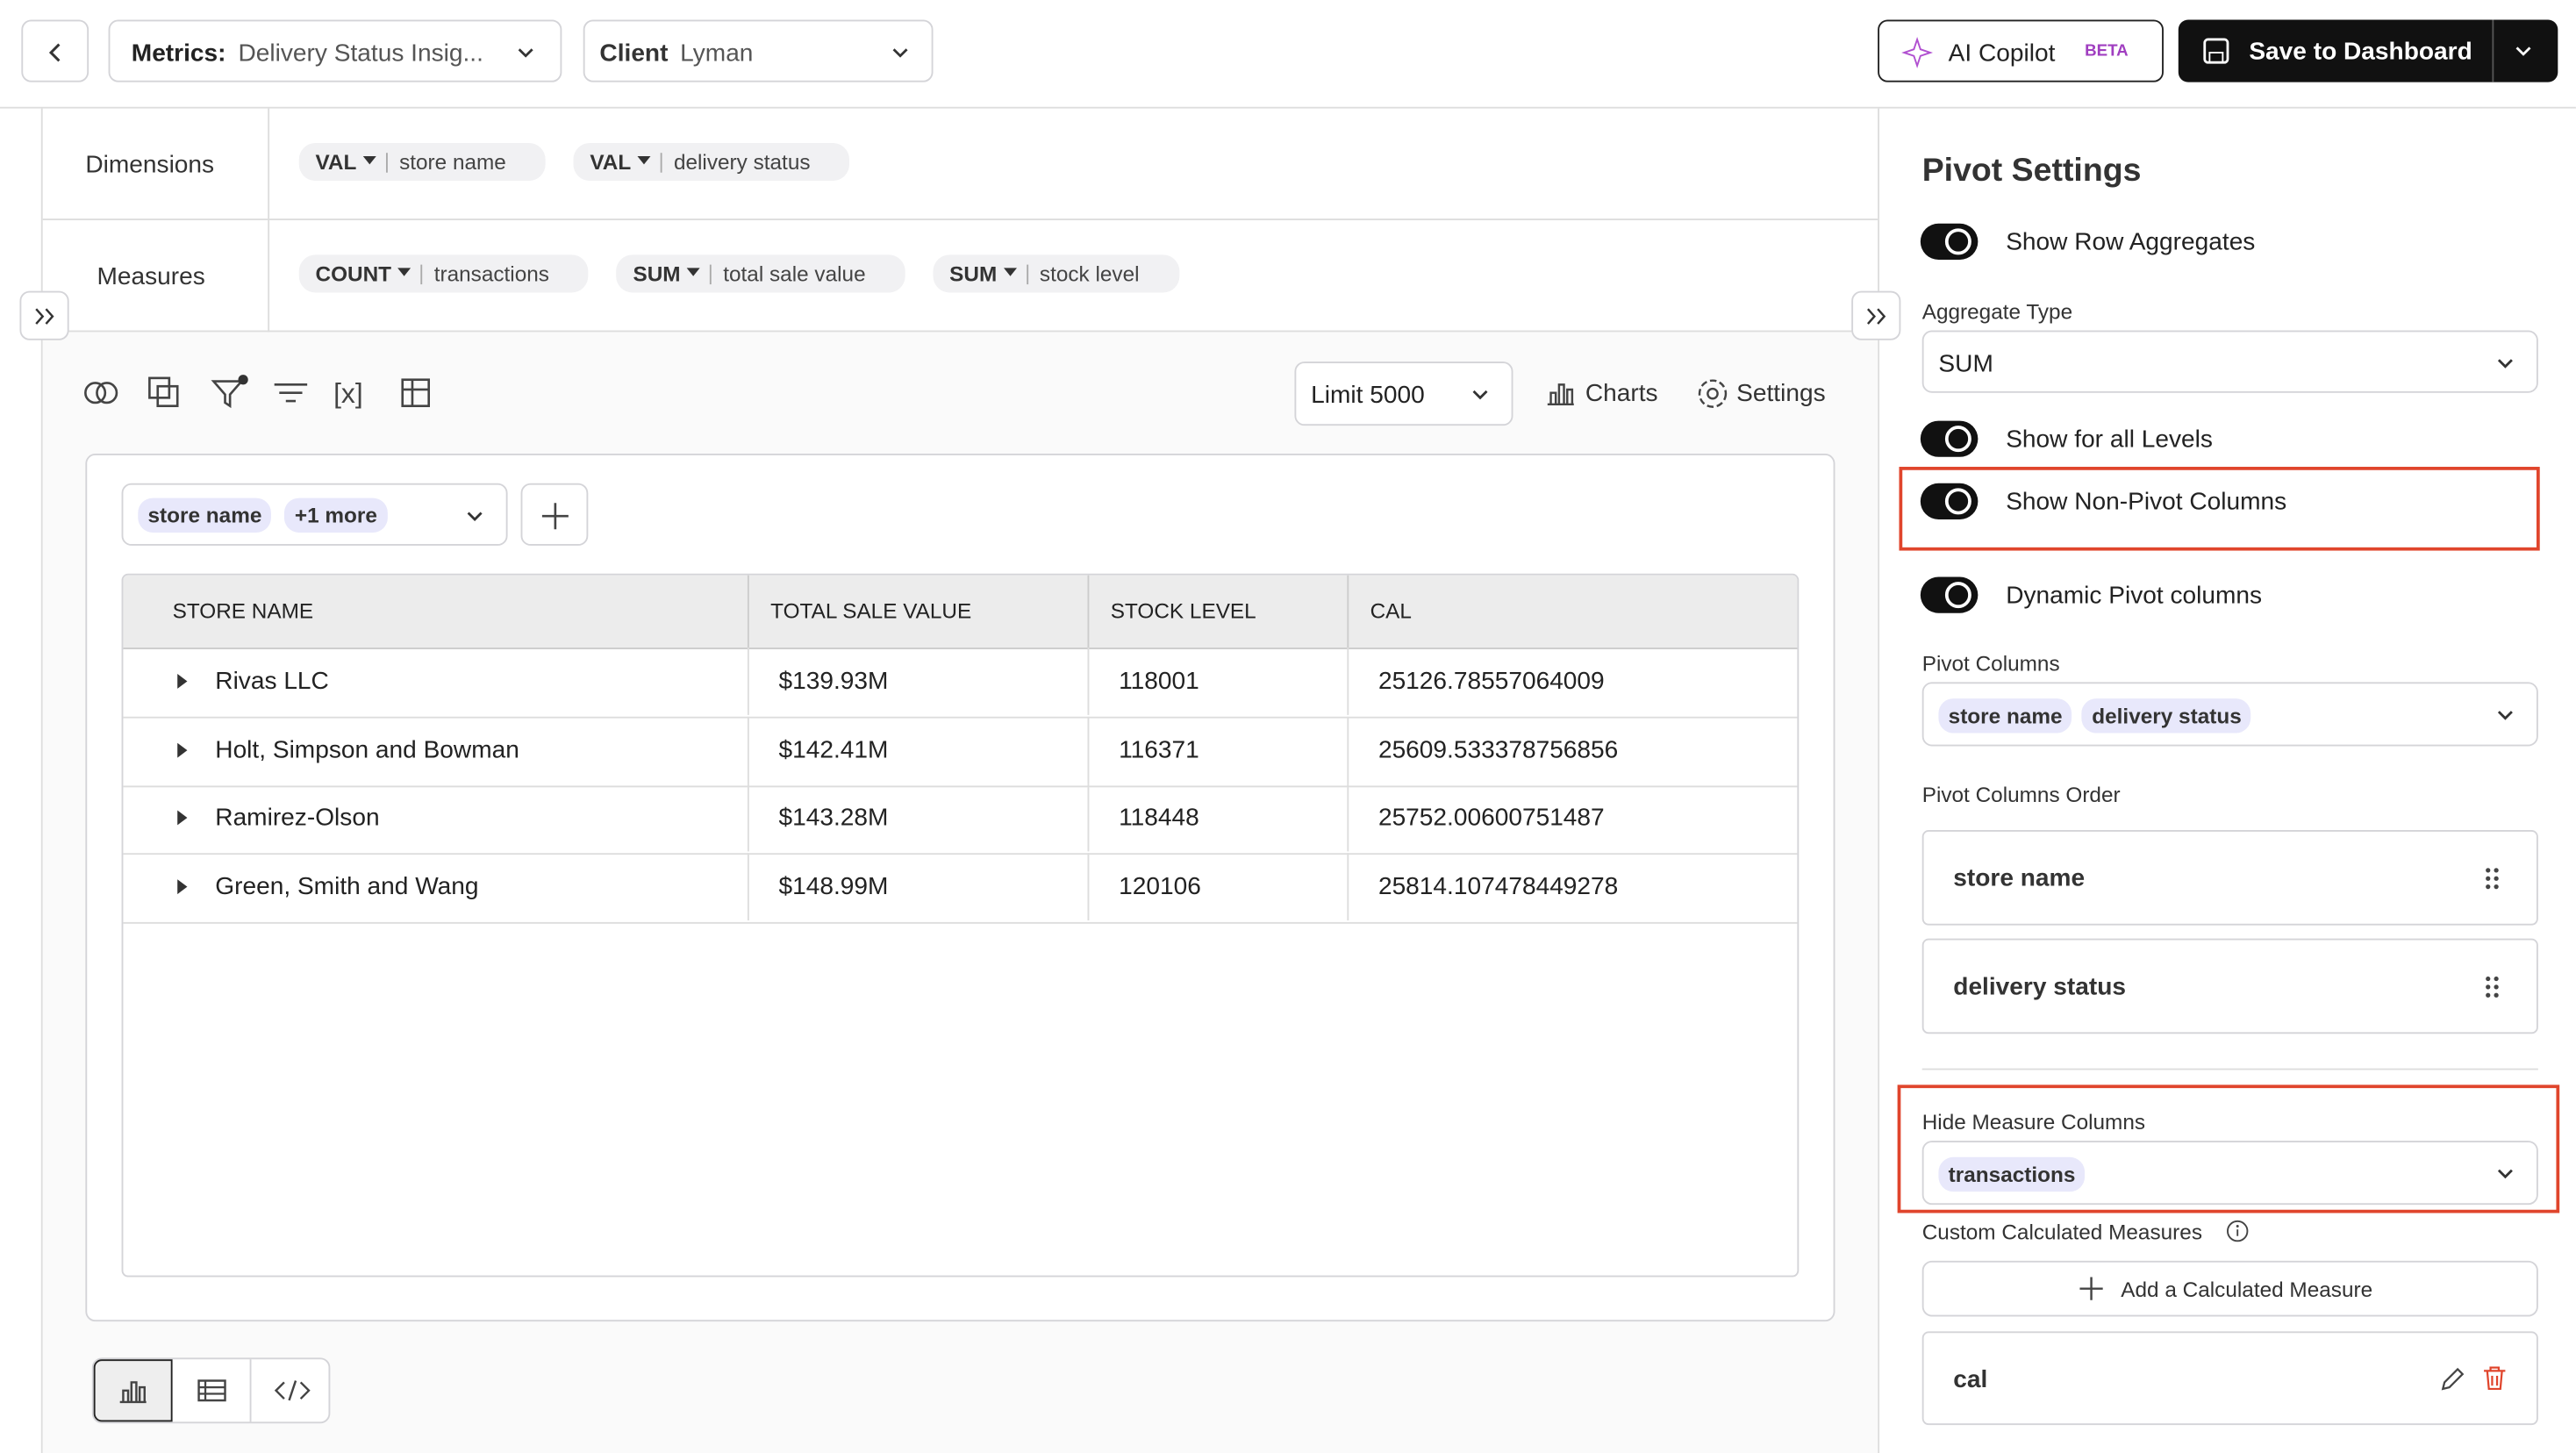 The height and width of the screenshot is (1453, 2576). Describe the element at coordinates (243, 610) in the screenshot. I see `column-header: STORE NAME` at that location.